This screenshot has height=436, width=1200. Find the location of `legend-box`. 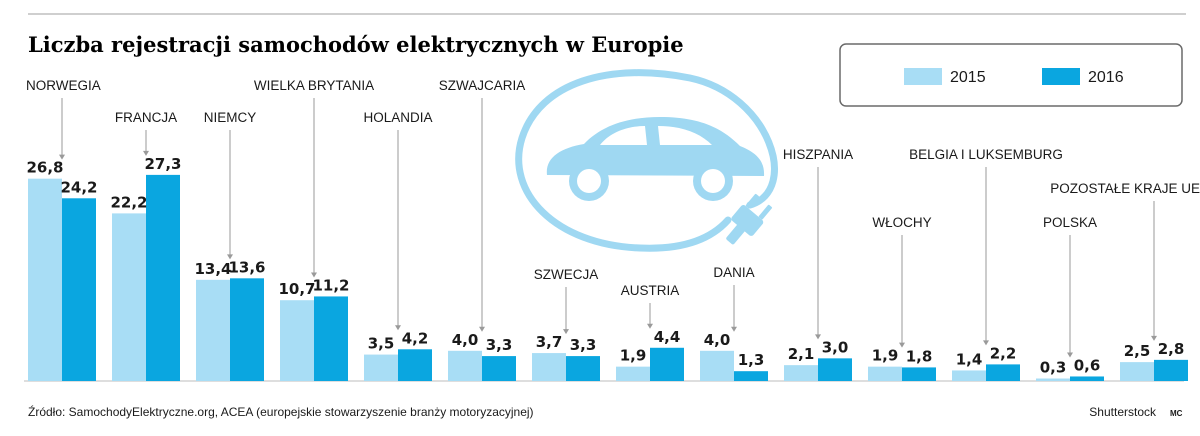

legend-box is located at coordinates (1011, 75).